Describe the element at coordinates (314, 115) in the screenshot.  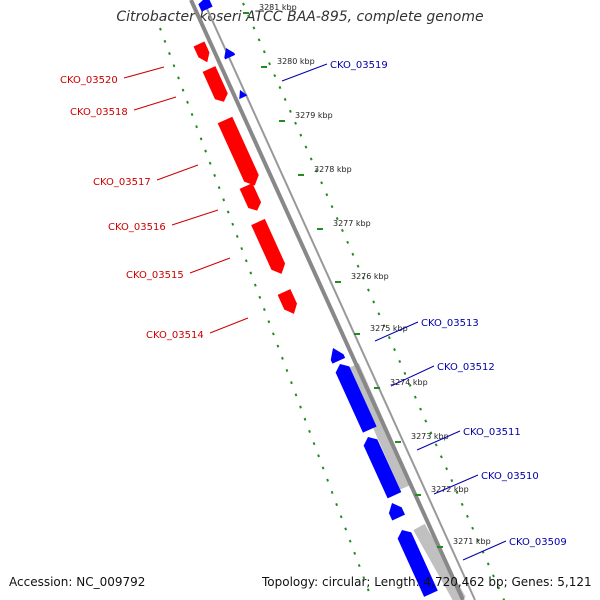
I see `scale-label: 3279 kbp` at that location.